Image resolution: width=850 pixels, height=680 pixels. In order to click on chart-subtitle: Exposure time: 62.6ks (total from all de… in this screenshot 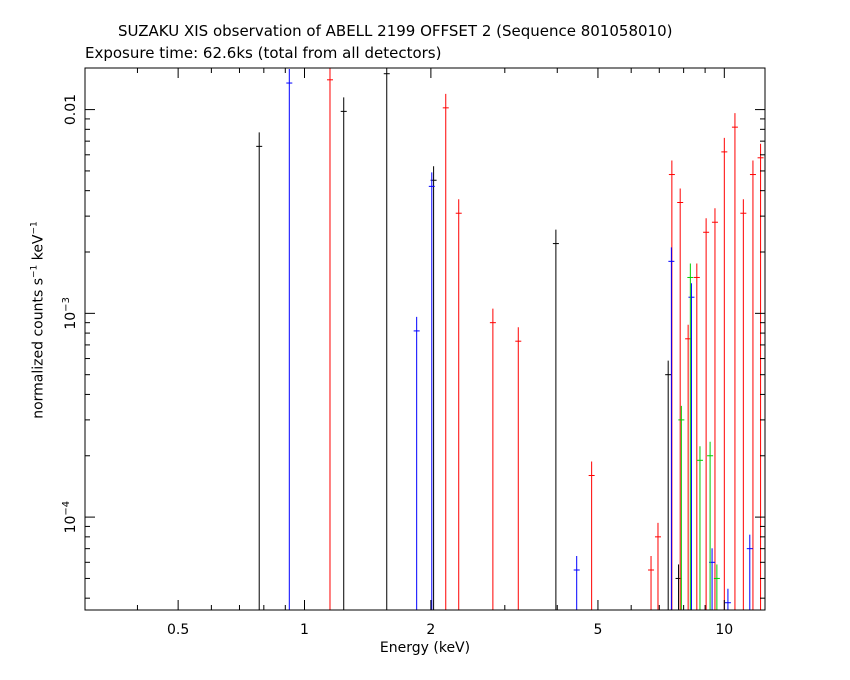, I will do `click(263, 53)`.